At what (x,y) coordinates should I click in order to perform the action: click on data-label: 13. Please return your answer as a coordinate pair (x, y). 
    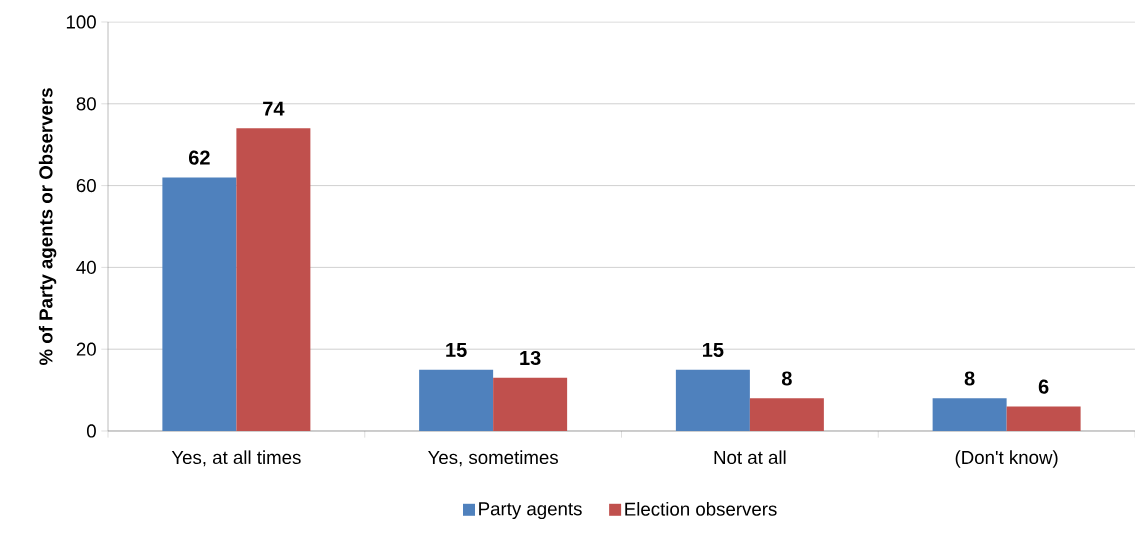
    Looking at the image, I should click on (530, 358).